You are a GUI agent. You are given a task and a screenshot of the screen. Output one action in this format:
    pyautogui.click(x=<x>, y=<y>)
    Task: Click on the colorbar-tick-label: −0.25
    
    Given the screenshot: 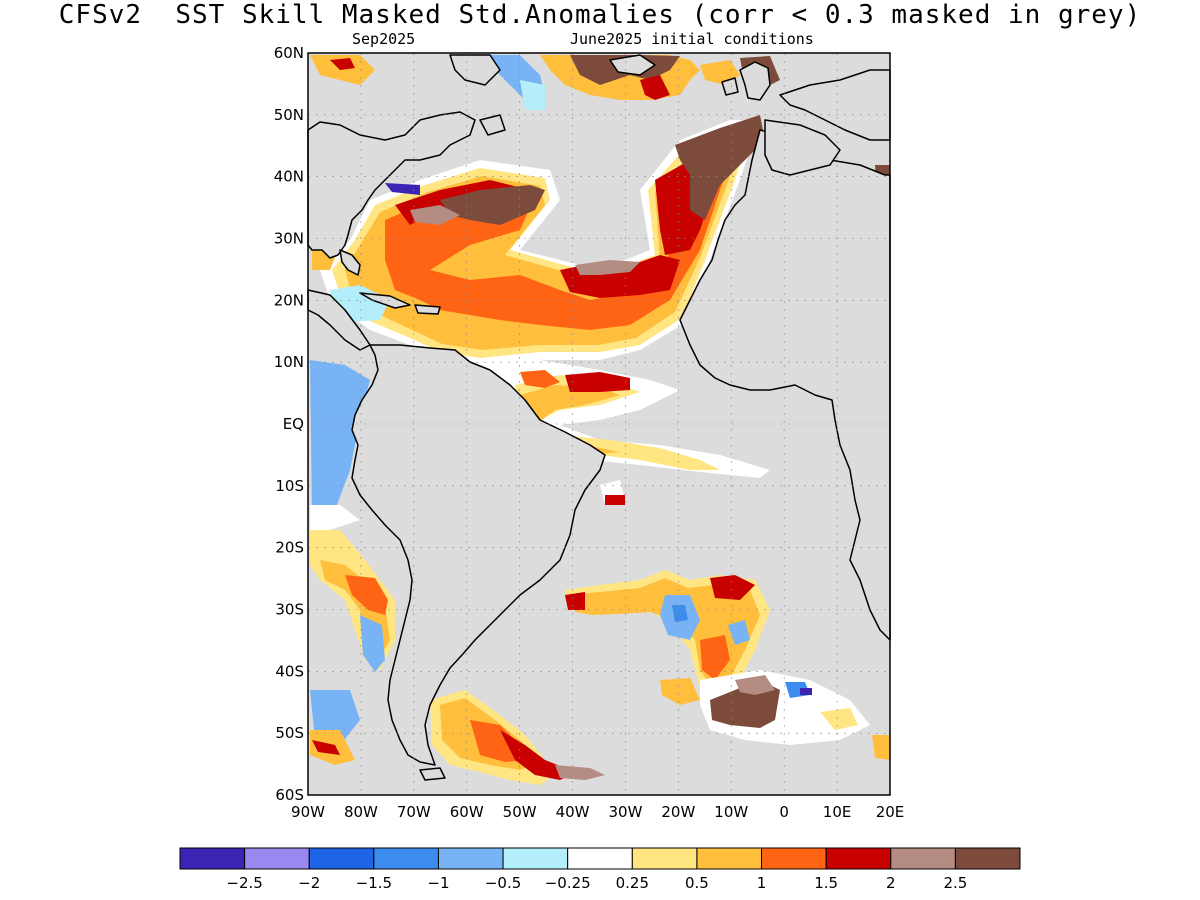 What is the action you would take?
    pyautogui.click(x=568, y=883)
    